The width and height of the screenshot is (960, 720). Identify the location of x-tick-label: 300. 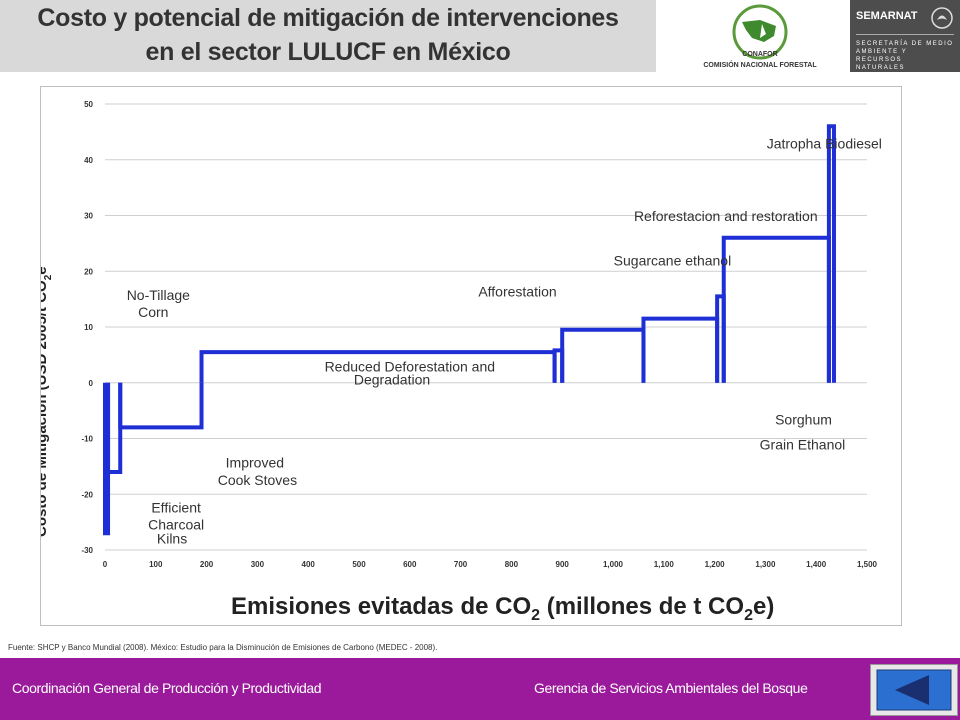
(258, 564).